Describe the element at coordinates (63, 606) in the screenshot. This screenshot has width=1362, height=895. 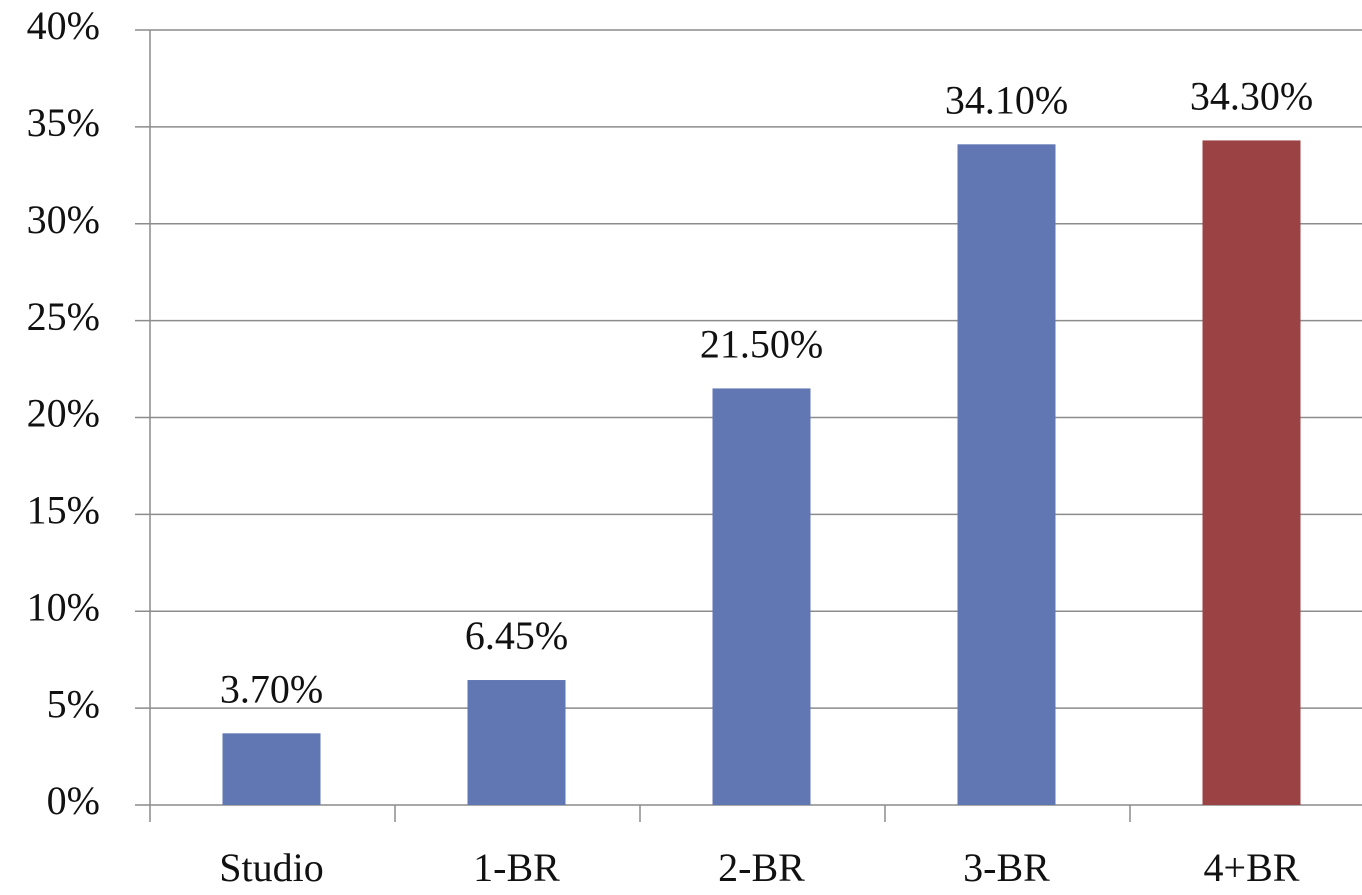
I see `y-tick-label: 10%` at that location.